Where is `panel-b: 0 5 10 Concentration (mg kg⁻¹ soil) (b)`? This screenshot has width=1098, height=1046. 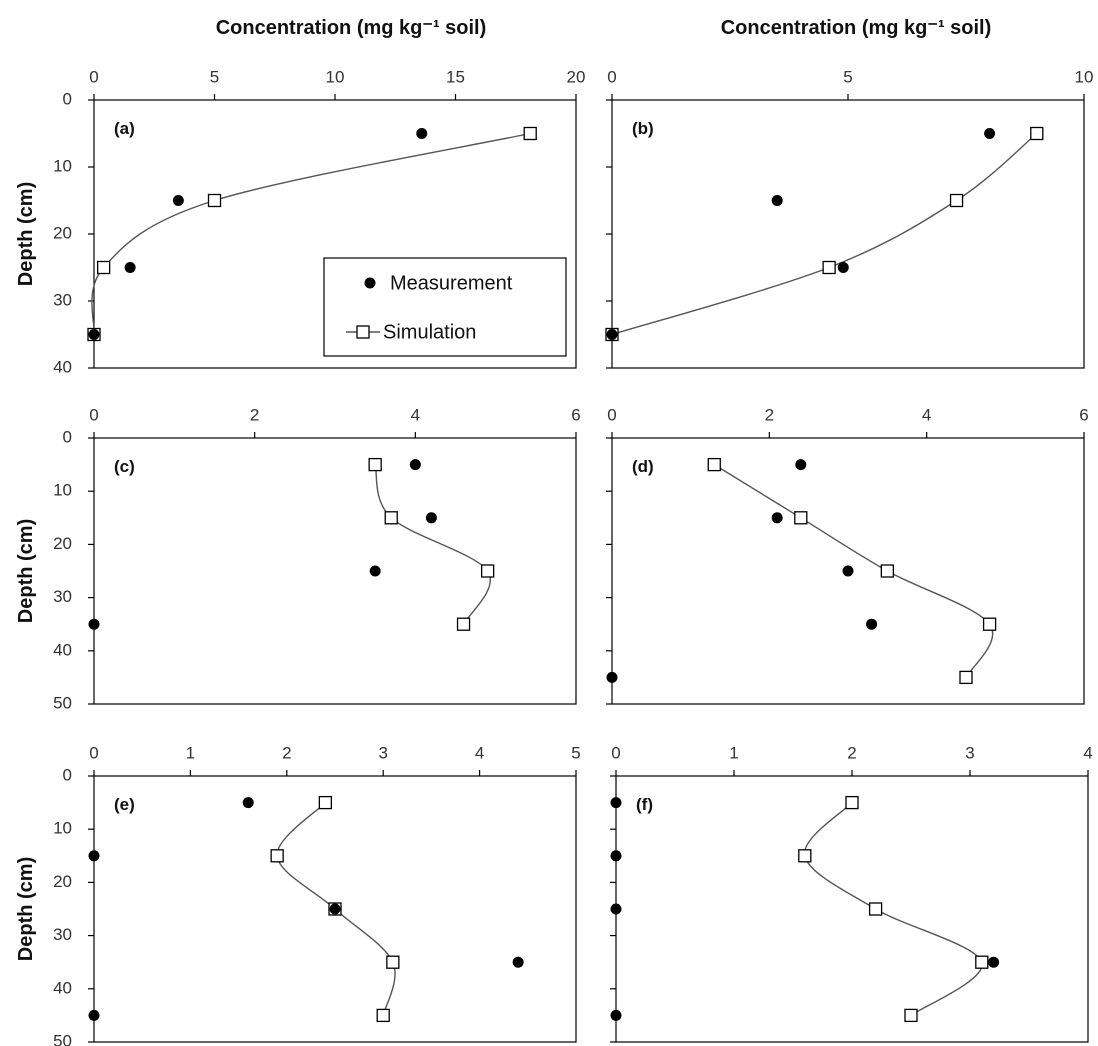 panel-b: 0 5 10 Concentration (mg kg⁻¹ soil) (b) is located at coordinates (849, 193).